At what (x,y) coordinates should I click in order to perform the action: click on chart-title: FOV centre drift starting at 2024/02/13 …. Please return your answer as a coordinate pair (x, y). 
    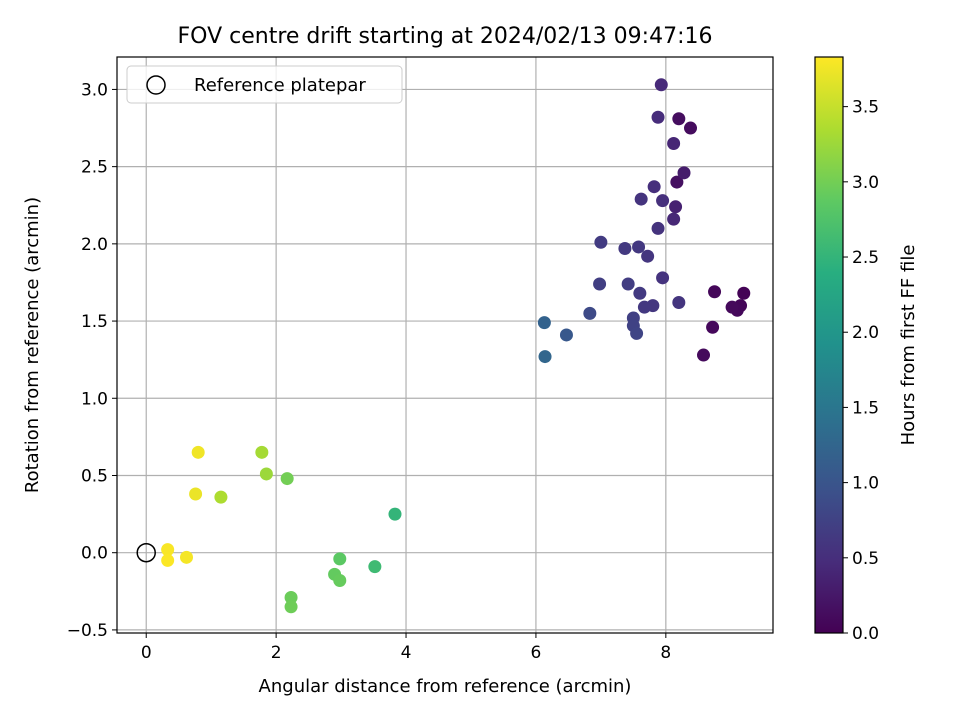
    Looking at the image, I should click on (445, 36).